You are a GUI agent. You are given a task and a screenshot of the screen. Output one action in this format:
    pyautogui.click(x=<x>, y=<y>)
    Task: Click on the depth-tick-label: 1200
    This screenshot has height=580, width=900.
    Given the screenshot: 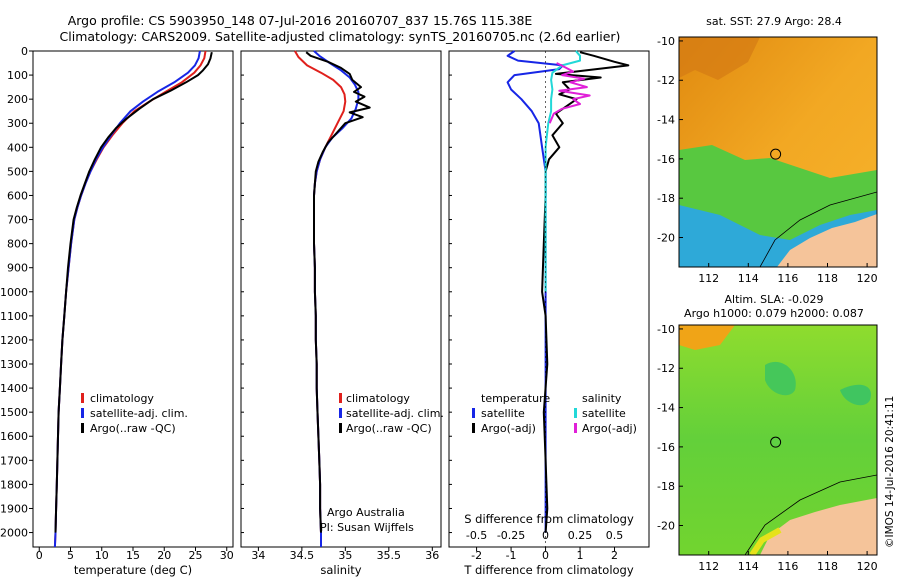 What is the action you would take?
    pyautogui.click(x=14, y=340)
    